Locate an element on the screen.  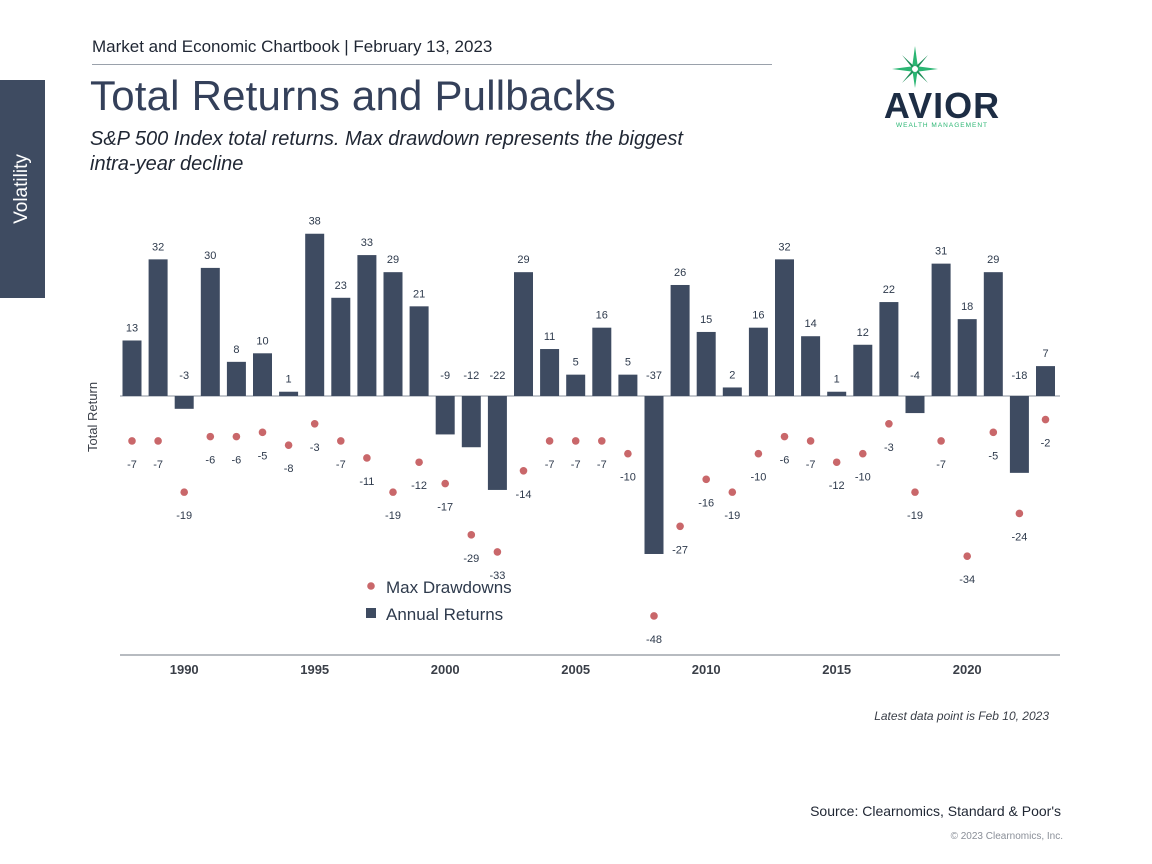
drawdown-value-label: -33 is located at coordinates (497, 576).